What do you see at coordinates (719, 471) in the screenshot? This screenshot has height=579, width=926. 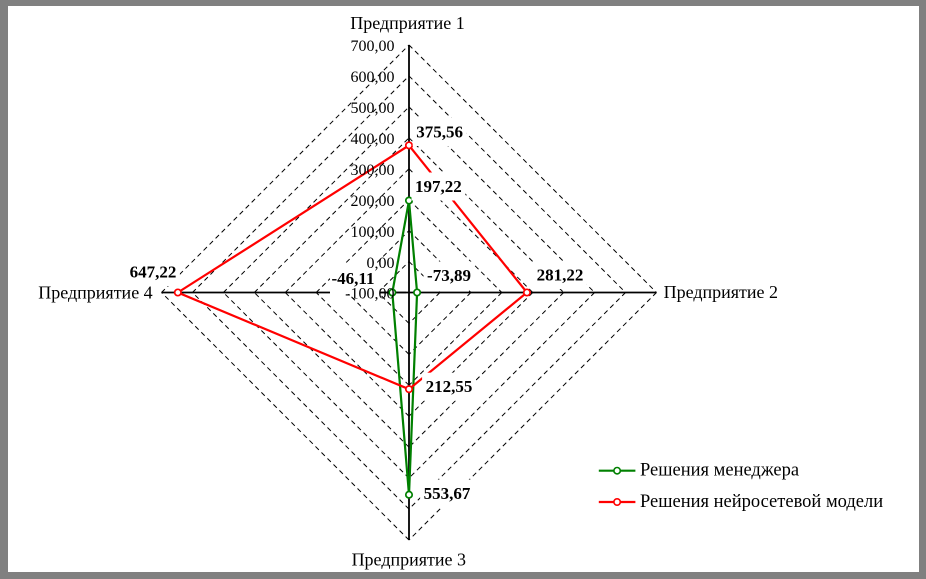 I see `svg-text: Решения менеджера` at bounding box center [719, 471].